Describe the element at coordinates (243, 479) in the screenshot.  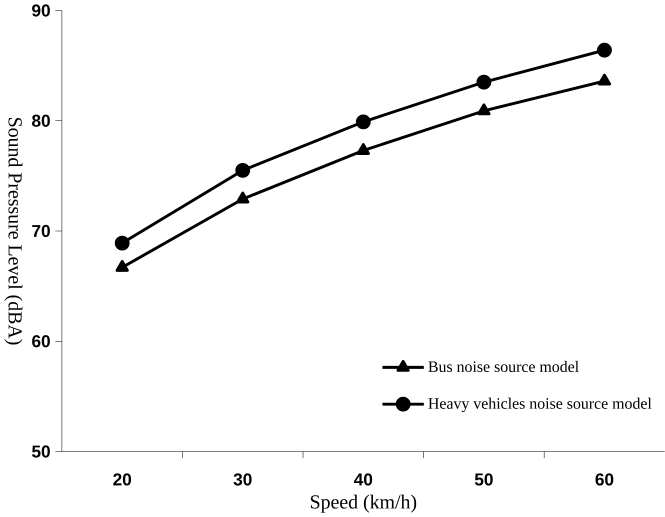
I see `x-tick-label: 30` at that location.